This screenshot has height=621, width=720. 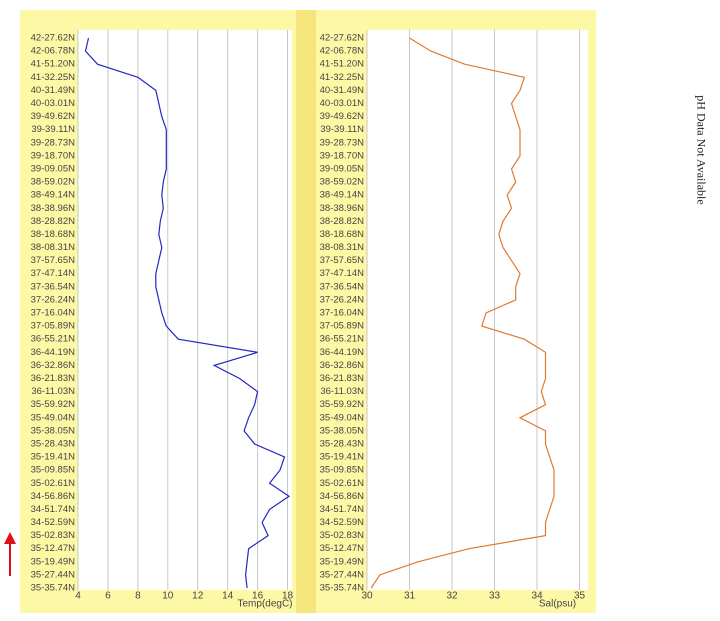 What do you see at coordinates (78, 596) in the screenshot?
I see `x-tick-label: 4` at bounding box center [78, 596].